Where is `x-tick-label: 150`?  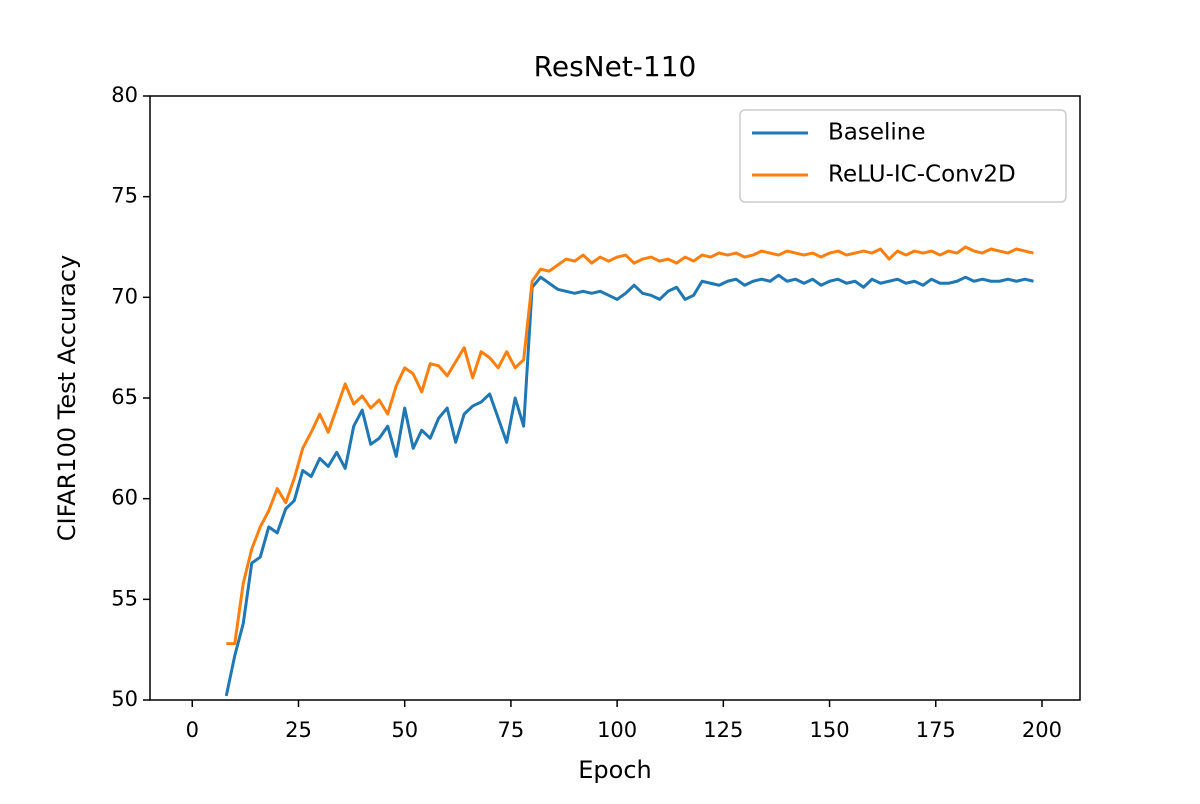
x-tick-label: 150 is located at coordinates (830, 730).